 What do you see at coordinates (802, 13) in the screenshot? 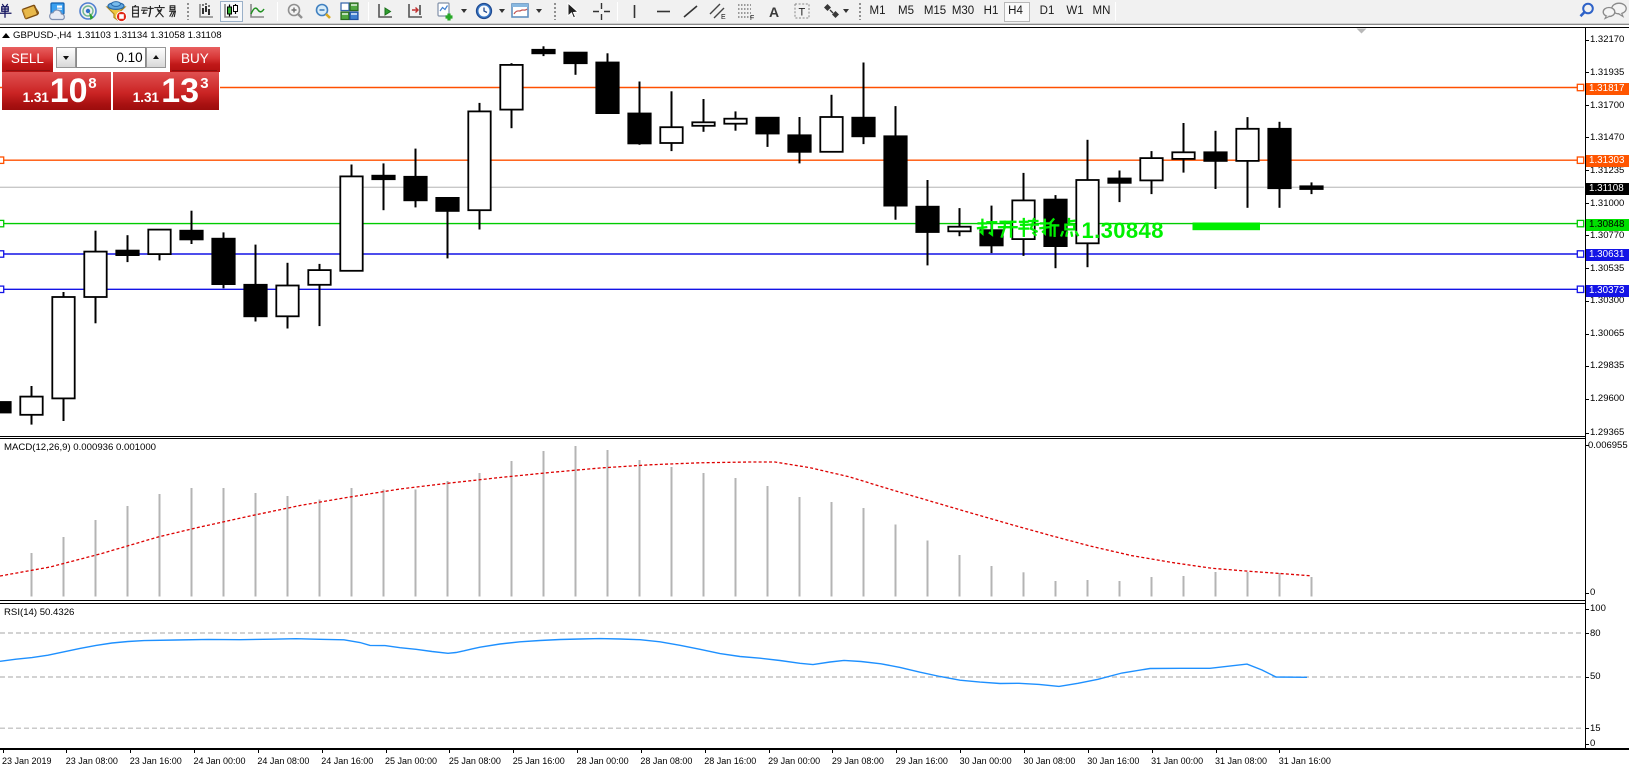
I see `svg-text: T` at bounding box center [802, 13].